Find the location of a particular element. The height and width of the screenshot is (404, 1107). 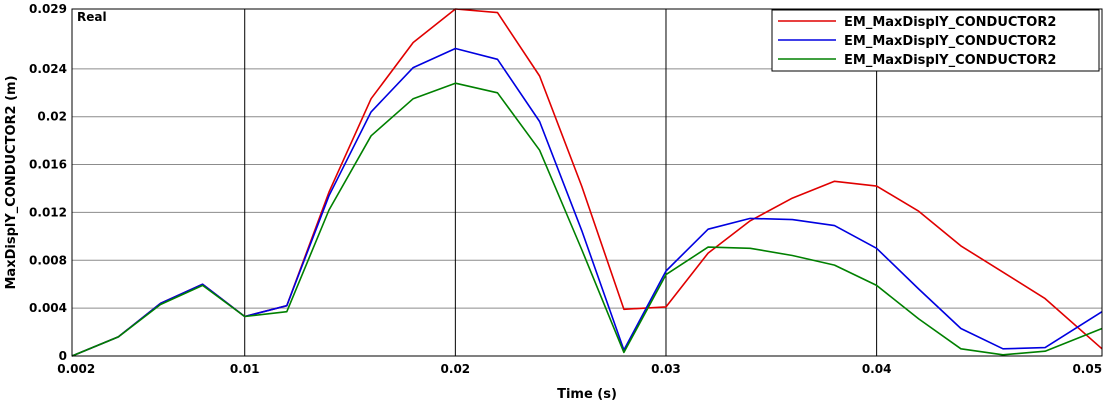

x-tick-label: 0.02 is located at coordinates (456, 369).